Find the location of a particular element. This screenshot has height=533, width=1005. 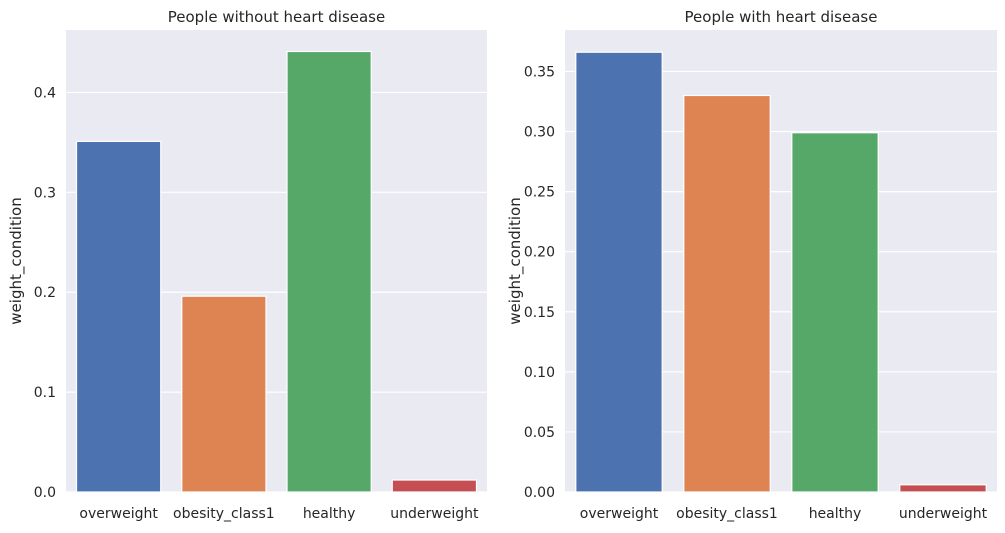

y-tick-label: 0.2 is located at coordinates (45, 293).